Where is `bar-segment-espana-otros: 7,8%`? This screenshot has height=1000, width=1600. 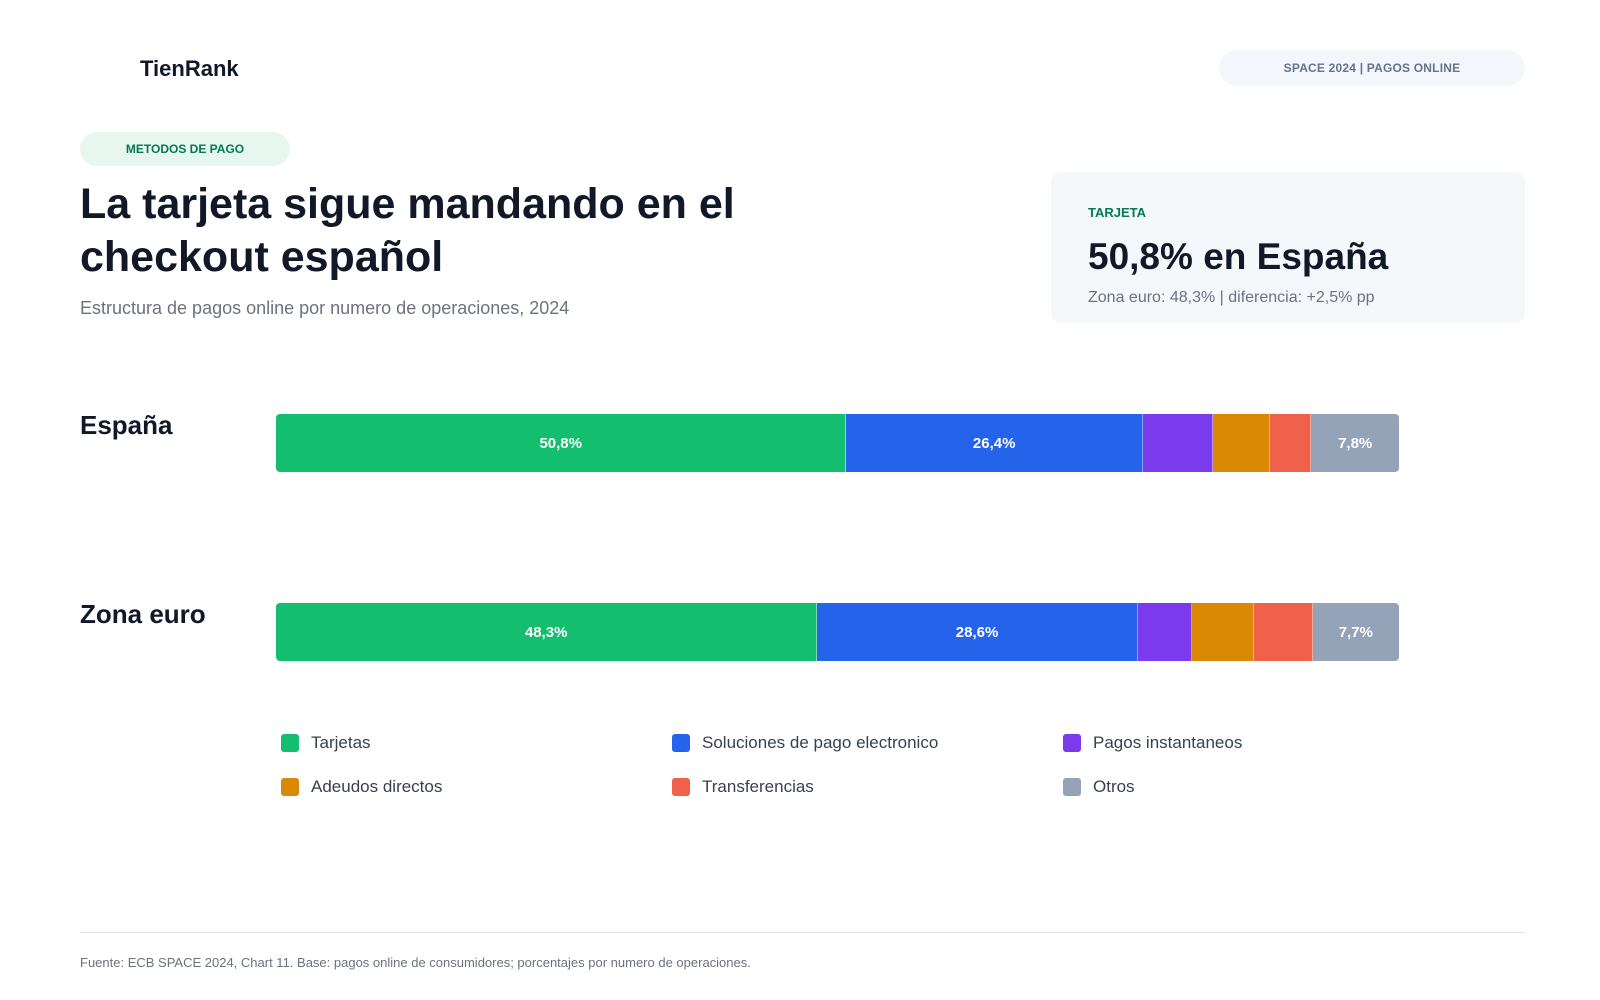 bar-segment-espana-otros: 7,8% is located at coordinates (1355, 443).